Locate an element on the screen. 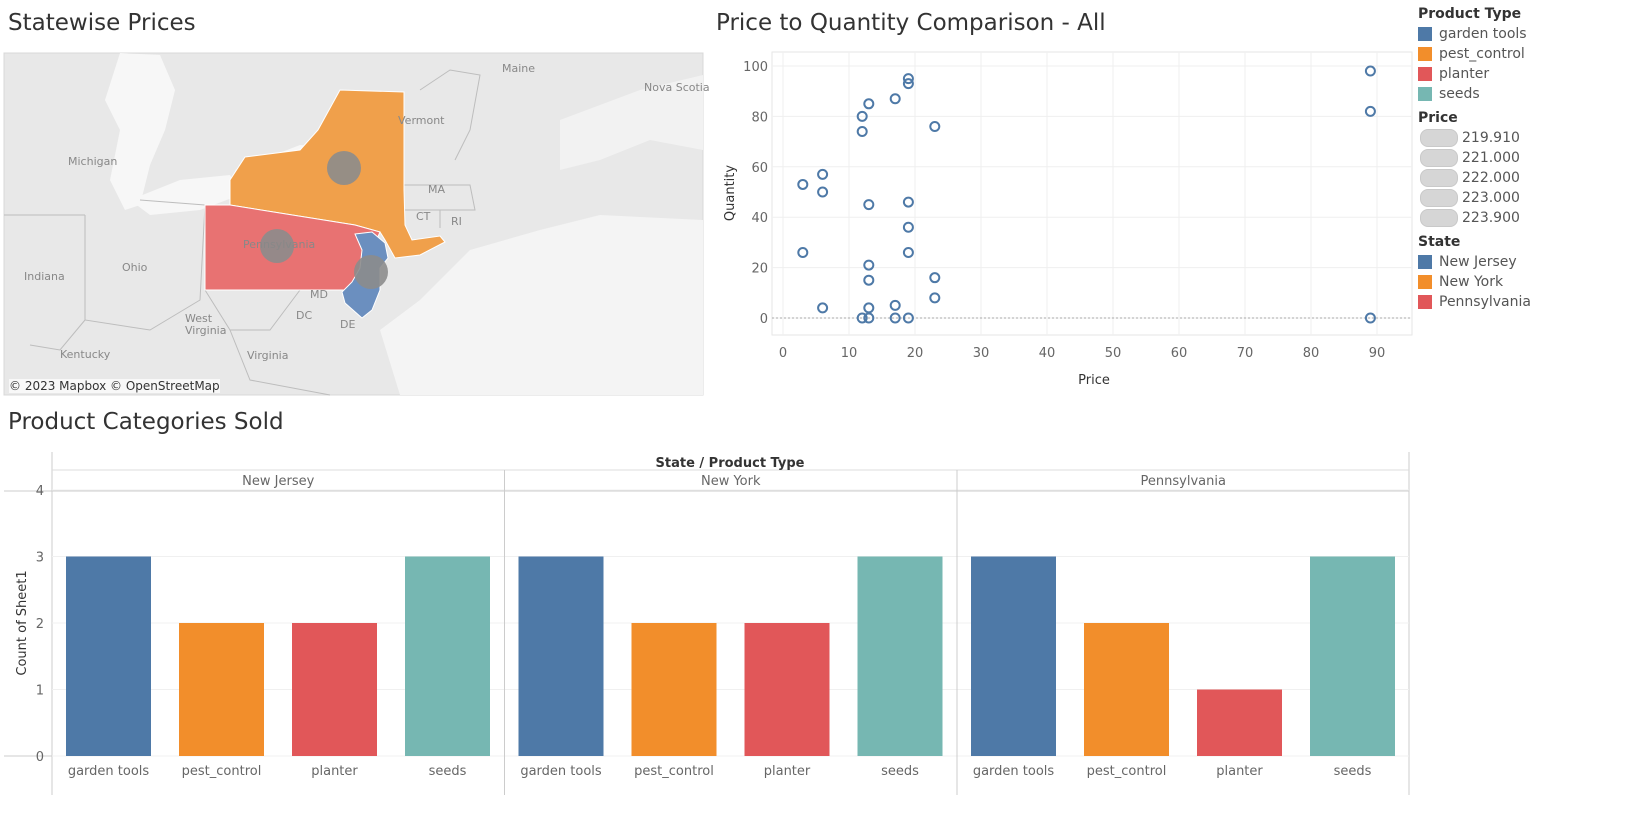 The image size is (1642, 837). legend-item-state: New York is located at coordinates (1528, 282).